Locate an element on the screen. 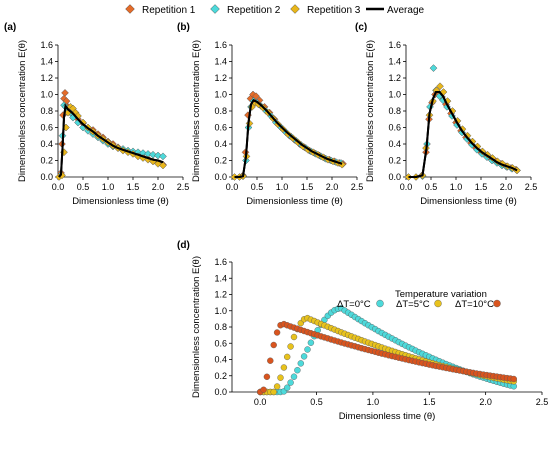 This screenshot has height=451, width=550. panel-label-d: (d) is located at coordinates (183, 245).